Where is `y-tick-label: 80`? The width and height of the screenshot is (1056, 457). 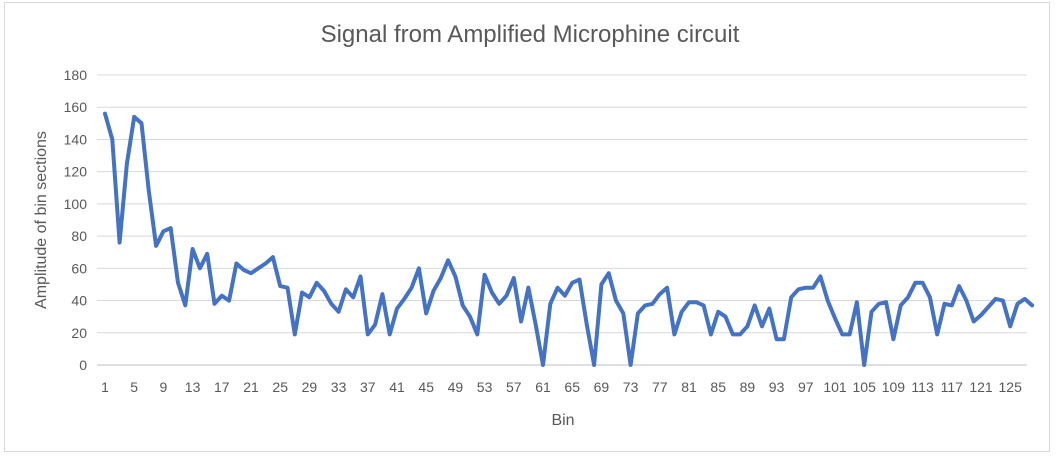 y-tick-label: 80 is located at coordinates (79, 236).